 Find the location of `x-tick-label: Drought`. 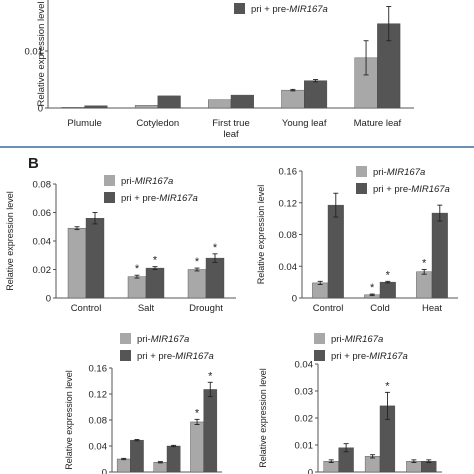

x-tick-label: Drought is located at coordinates (206, 308).